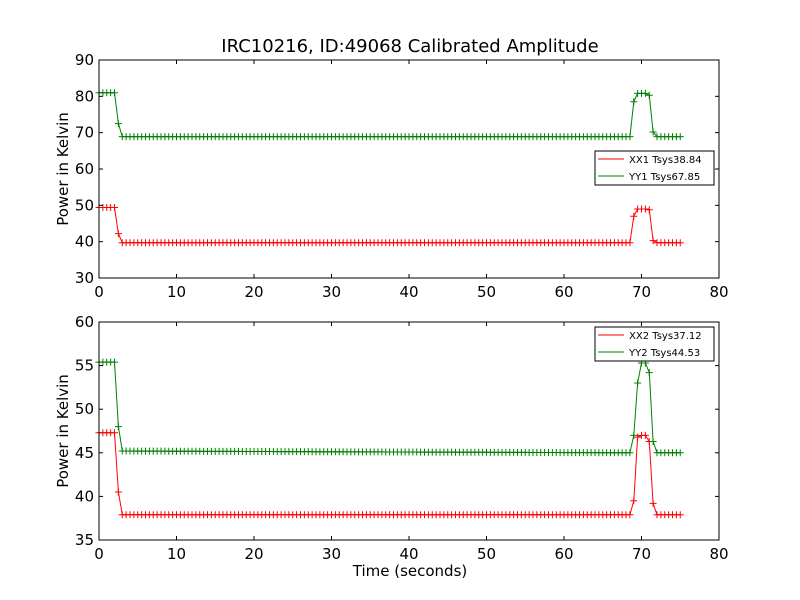 The image size is (800, 600). I want to click on chart-title: IRC10216, ID:49068 Calibrated Amplitude, so click(409, 46).